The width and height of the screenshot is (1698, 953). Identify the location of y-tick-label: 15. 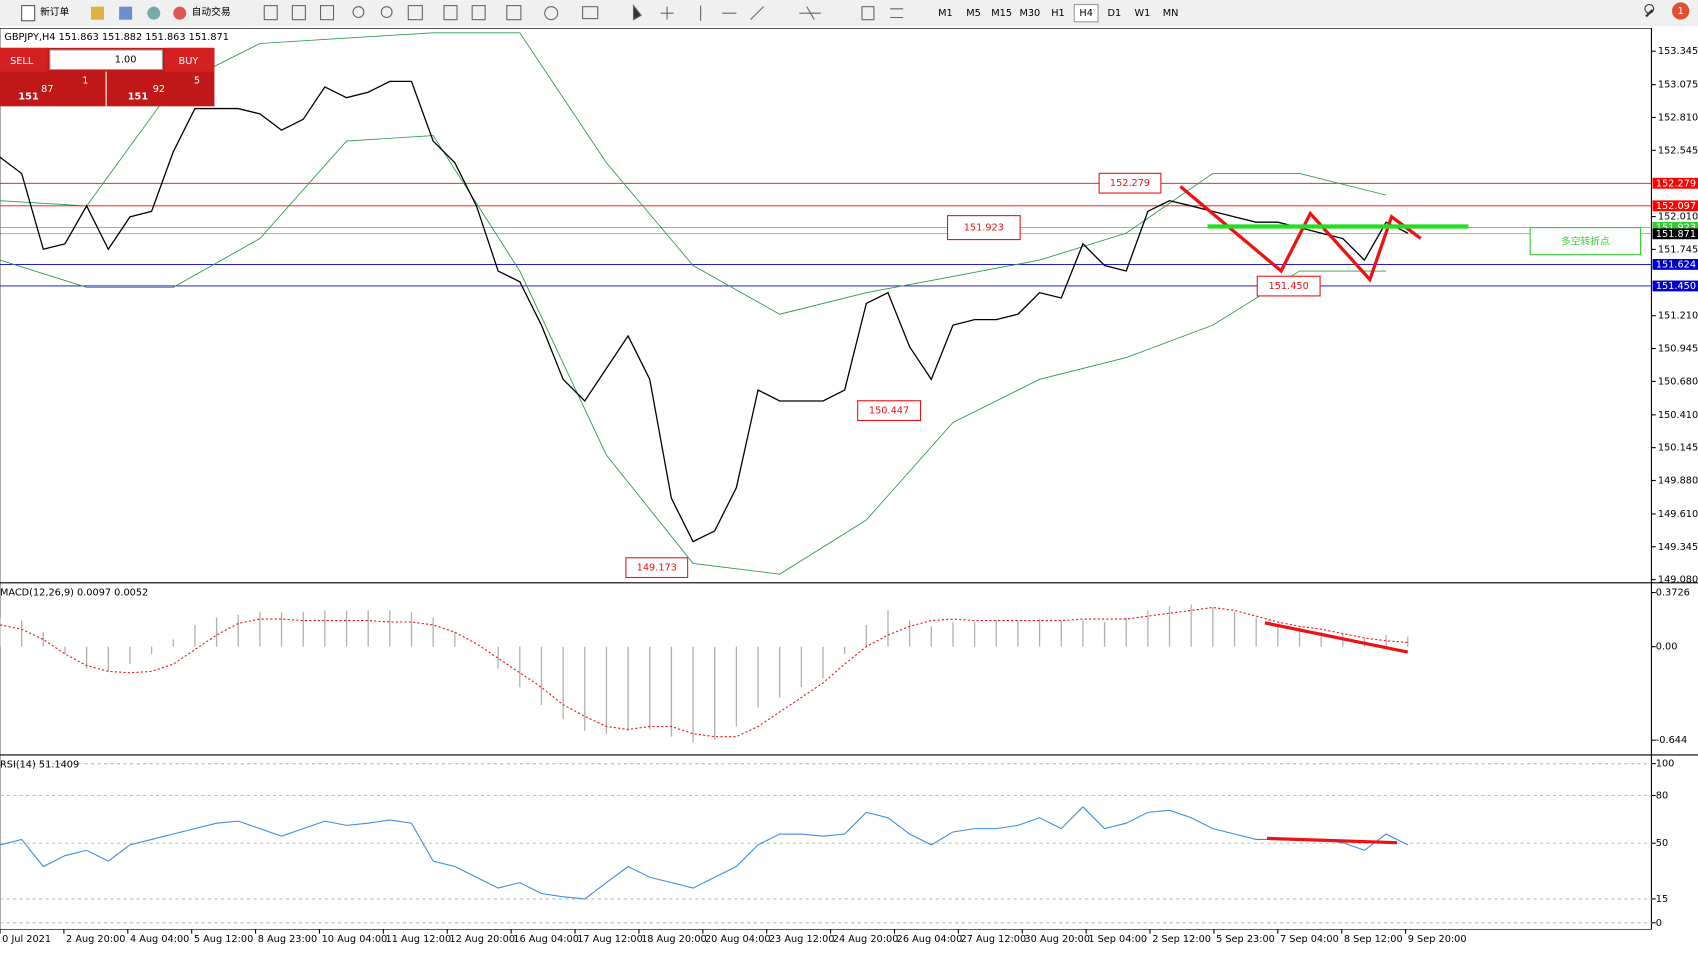
(1662, 899).